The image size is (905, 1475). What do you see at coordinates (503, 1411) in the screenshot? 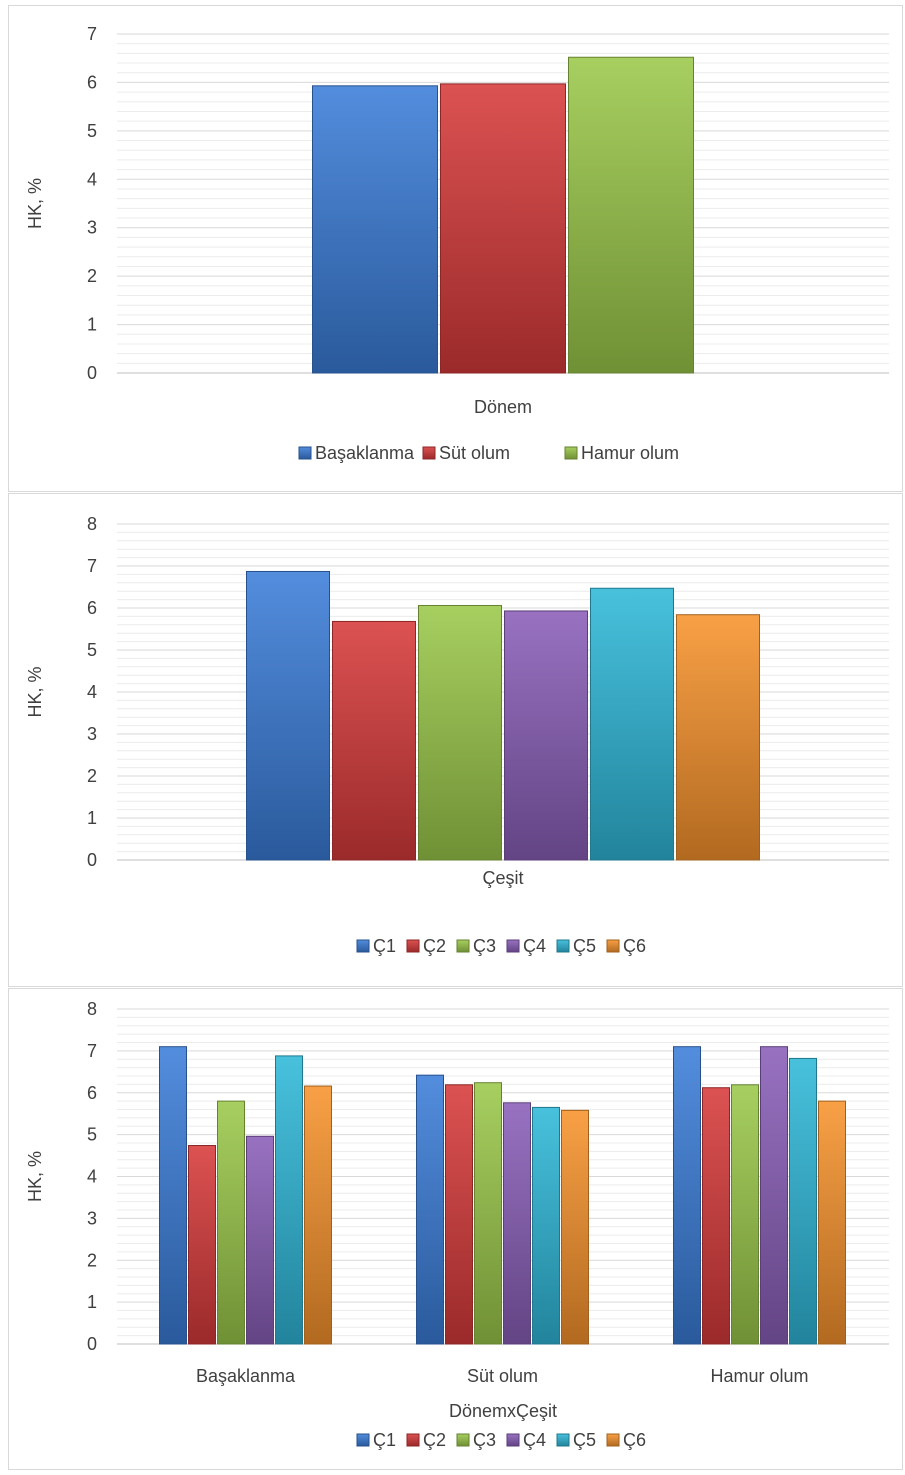
I see `x-axis-label: DönemxÇeşit` at bounding box center [503, 1411].